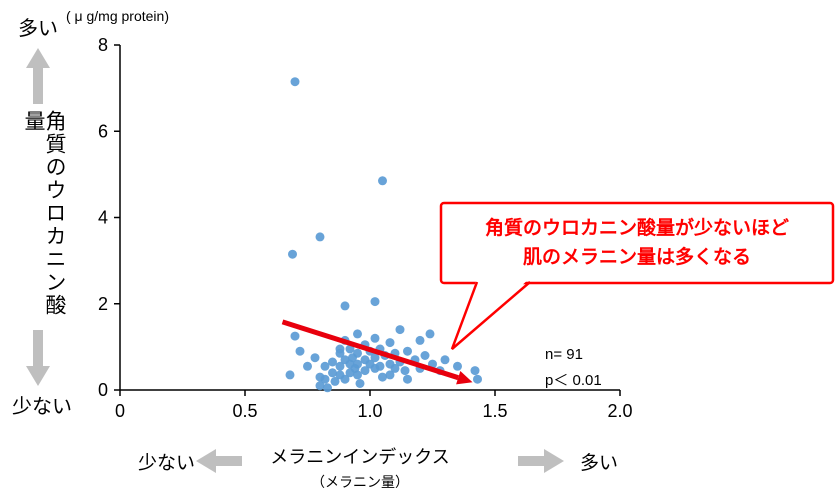 This screenshot has height=503, width=840. What do you see at coordinates (117, 16) in the screenshot?
I see `y-axis-unit-label: ( μ g/mg protein)` at bounding box center [117, 16].